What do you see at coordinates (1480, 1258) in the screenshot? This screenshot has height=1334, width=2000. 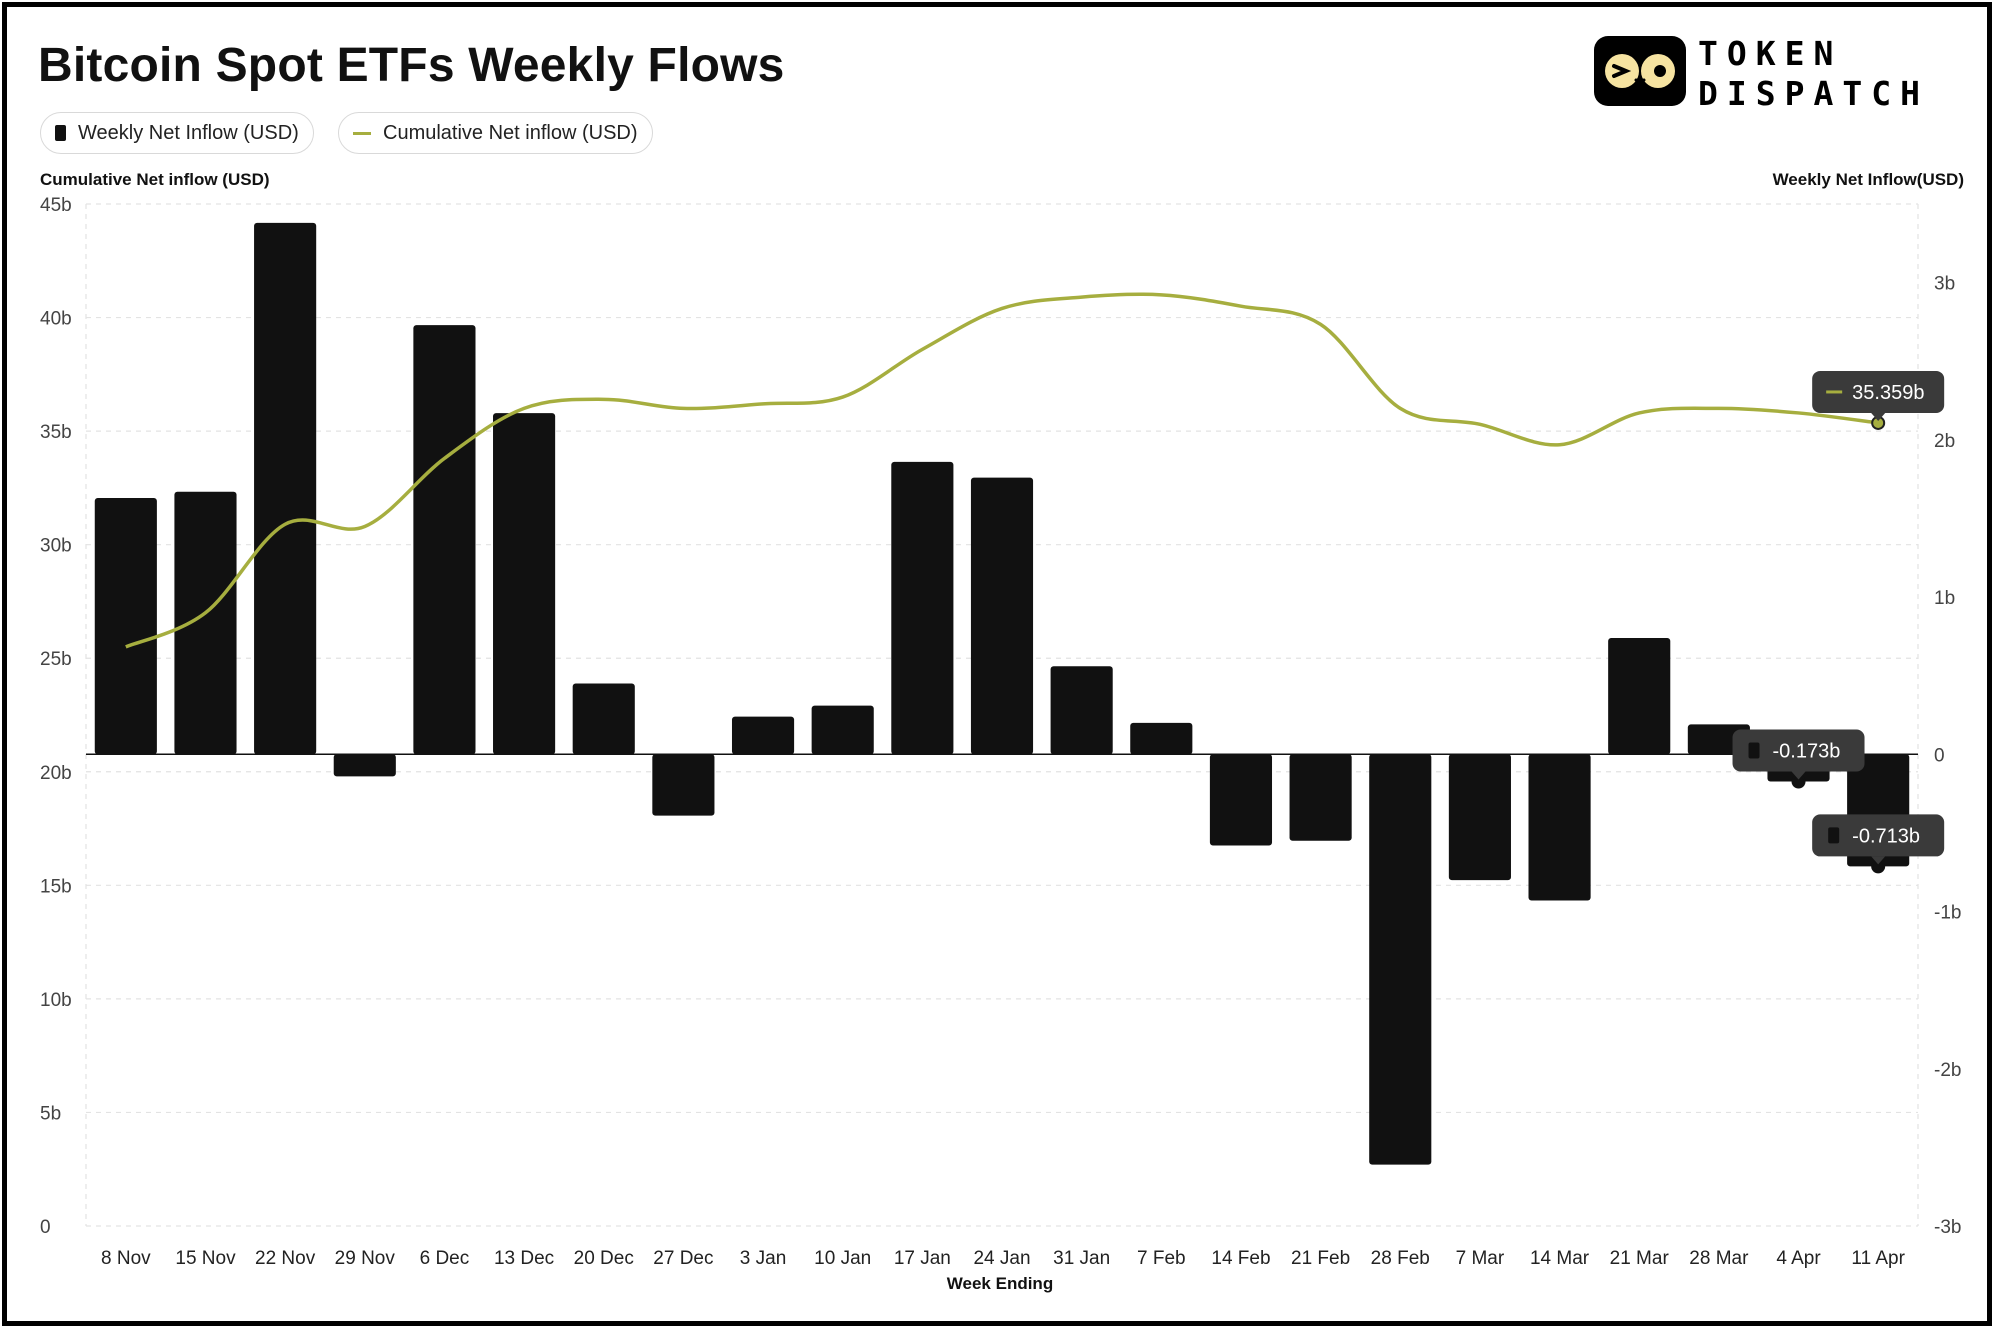 I see `x-tick-label: 7 Mar` at bounding box center [1480, 1258].